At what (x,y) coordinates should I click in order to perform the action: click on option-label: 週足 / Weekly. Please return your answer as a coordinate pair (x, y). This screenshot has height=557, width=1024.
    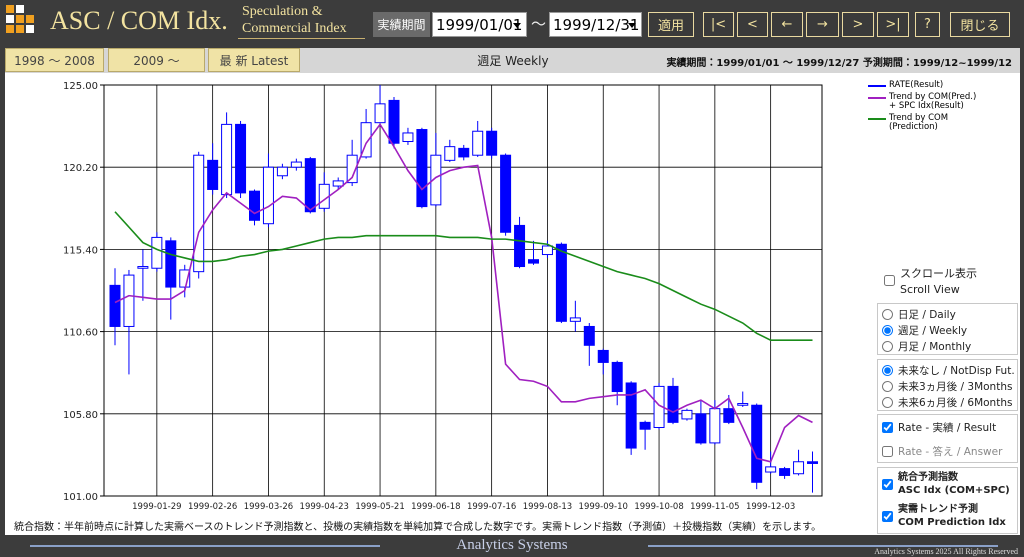
    Looking at the image, I should click on (933, 331).